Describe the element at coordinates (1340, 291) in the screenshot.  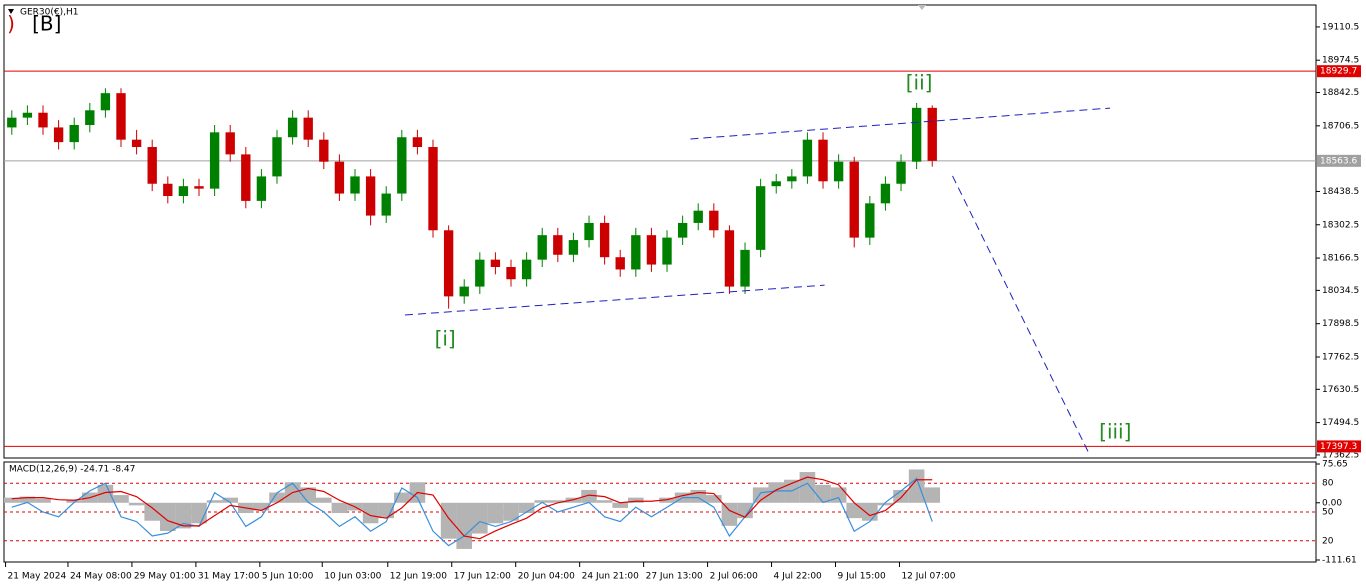
I see `y-tick-label: 18034.5` at that location.